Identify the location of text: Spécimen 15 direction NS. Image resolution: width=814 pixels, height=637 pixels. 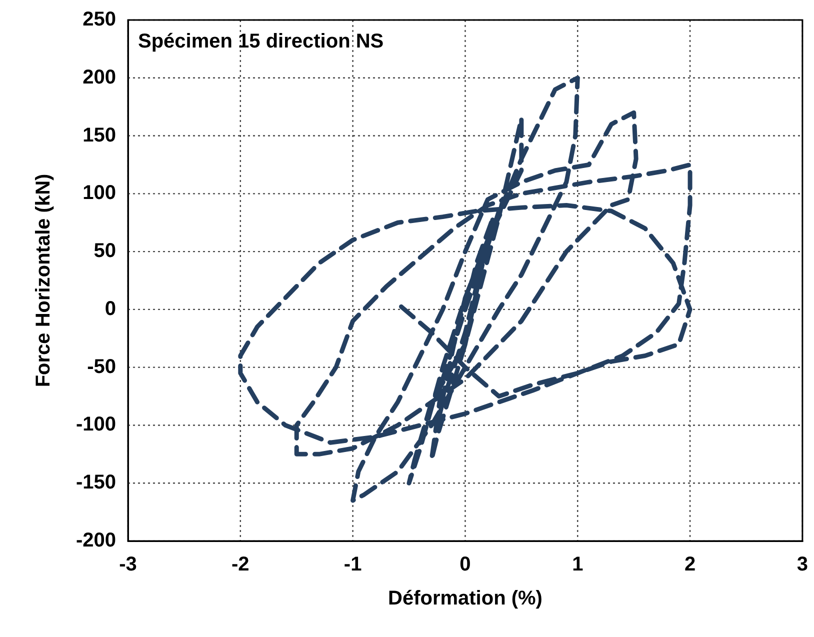
(261, 41).